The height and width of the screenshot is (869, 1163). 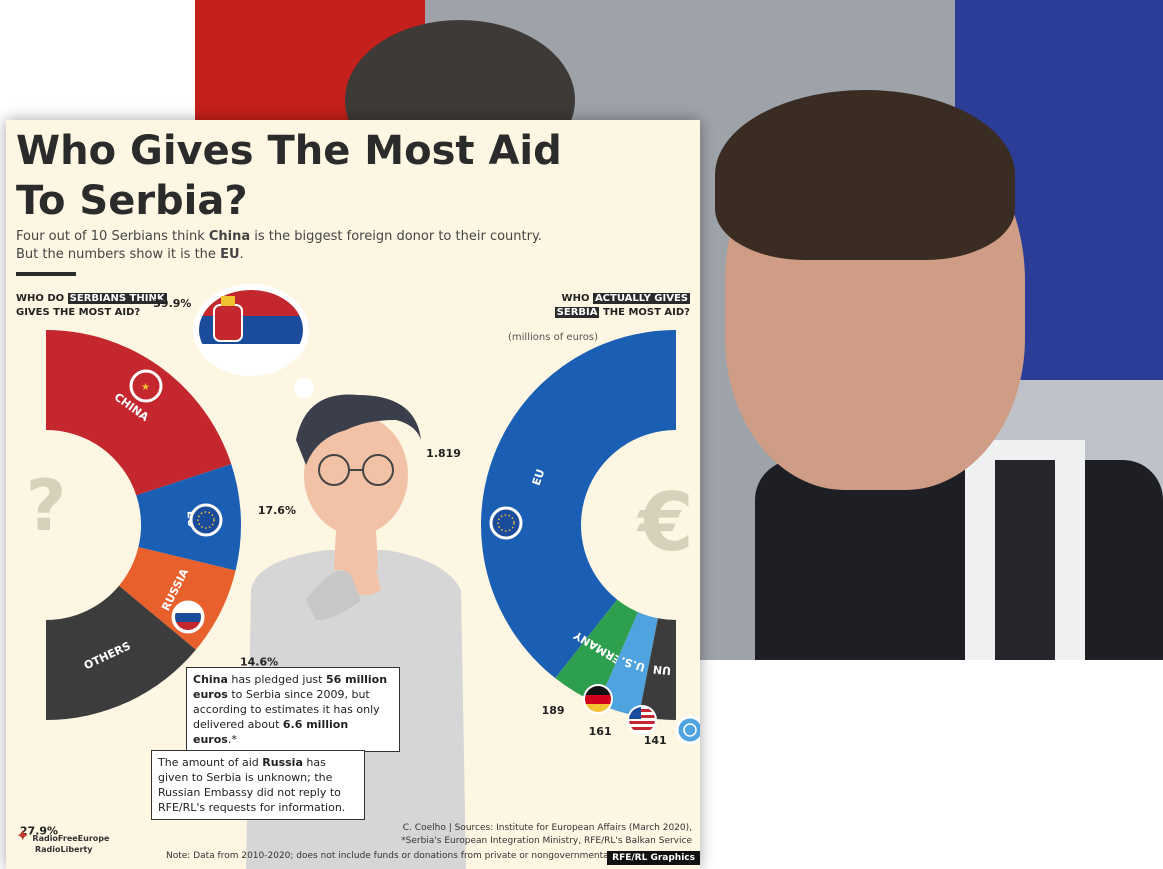 I want to click on note-emphasis: Russia, so click(x=282, y=762).